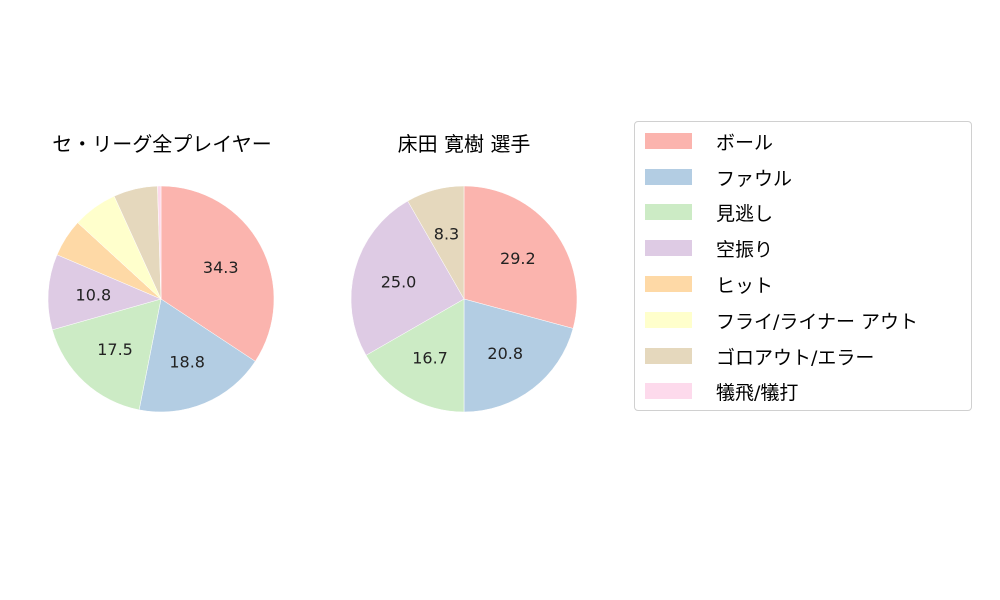 The width and height of the screenshot is (1000, 600). I want to click on legend-label: ファウル, so click(754, 178).